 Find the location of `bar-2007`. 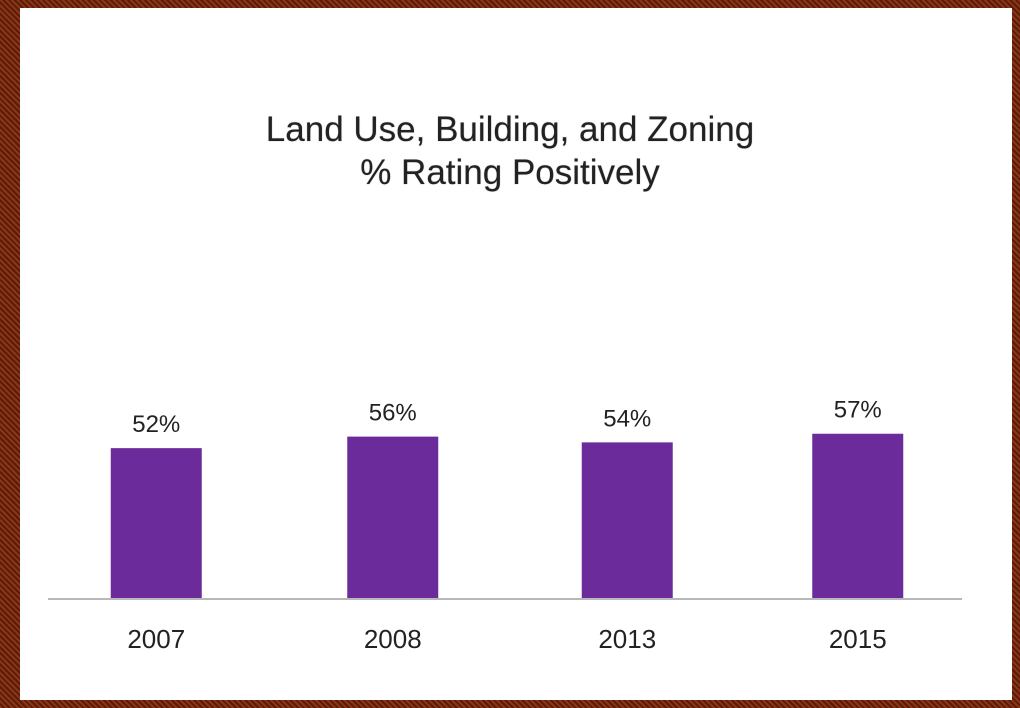

bar-2007 is located at coordinates (156, 523).